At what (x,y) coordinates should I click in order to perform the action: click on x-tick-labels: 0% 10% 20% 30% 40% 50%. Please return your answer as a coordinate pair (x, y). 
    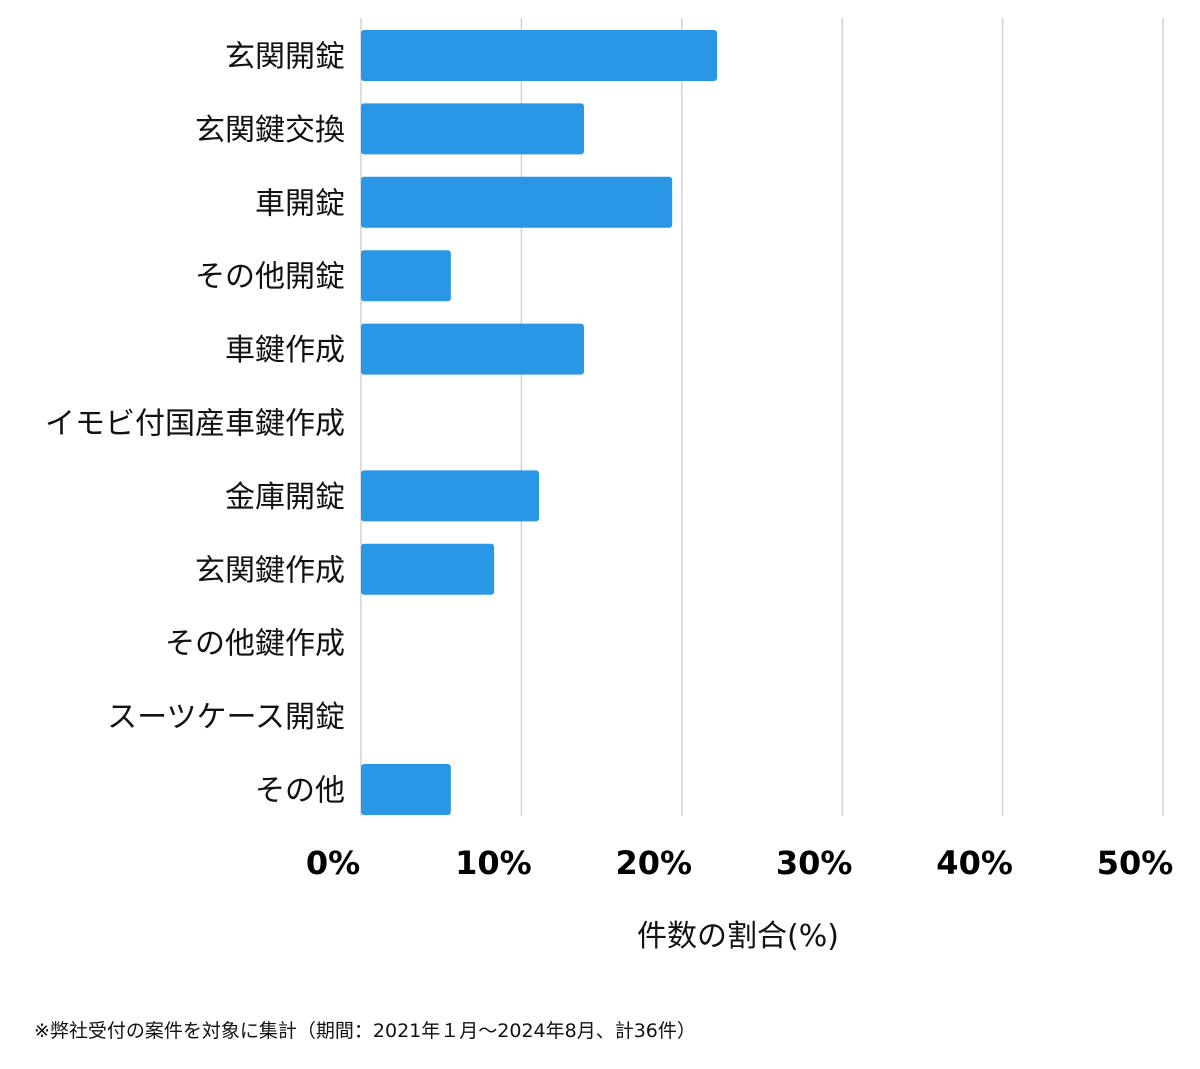
    Looking at the image, I should click on (739, 863).